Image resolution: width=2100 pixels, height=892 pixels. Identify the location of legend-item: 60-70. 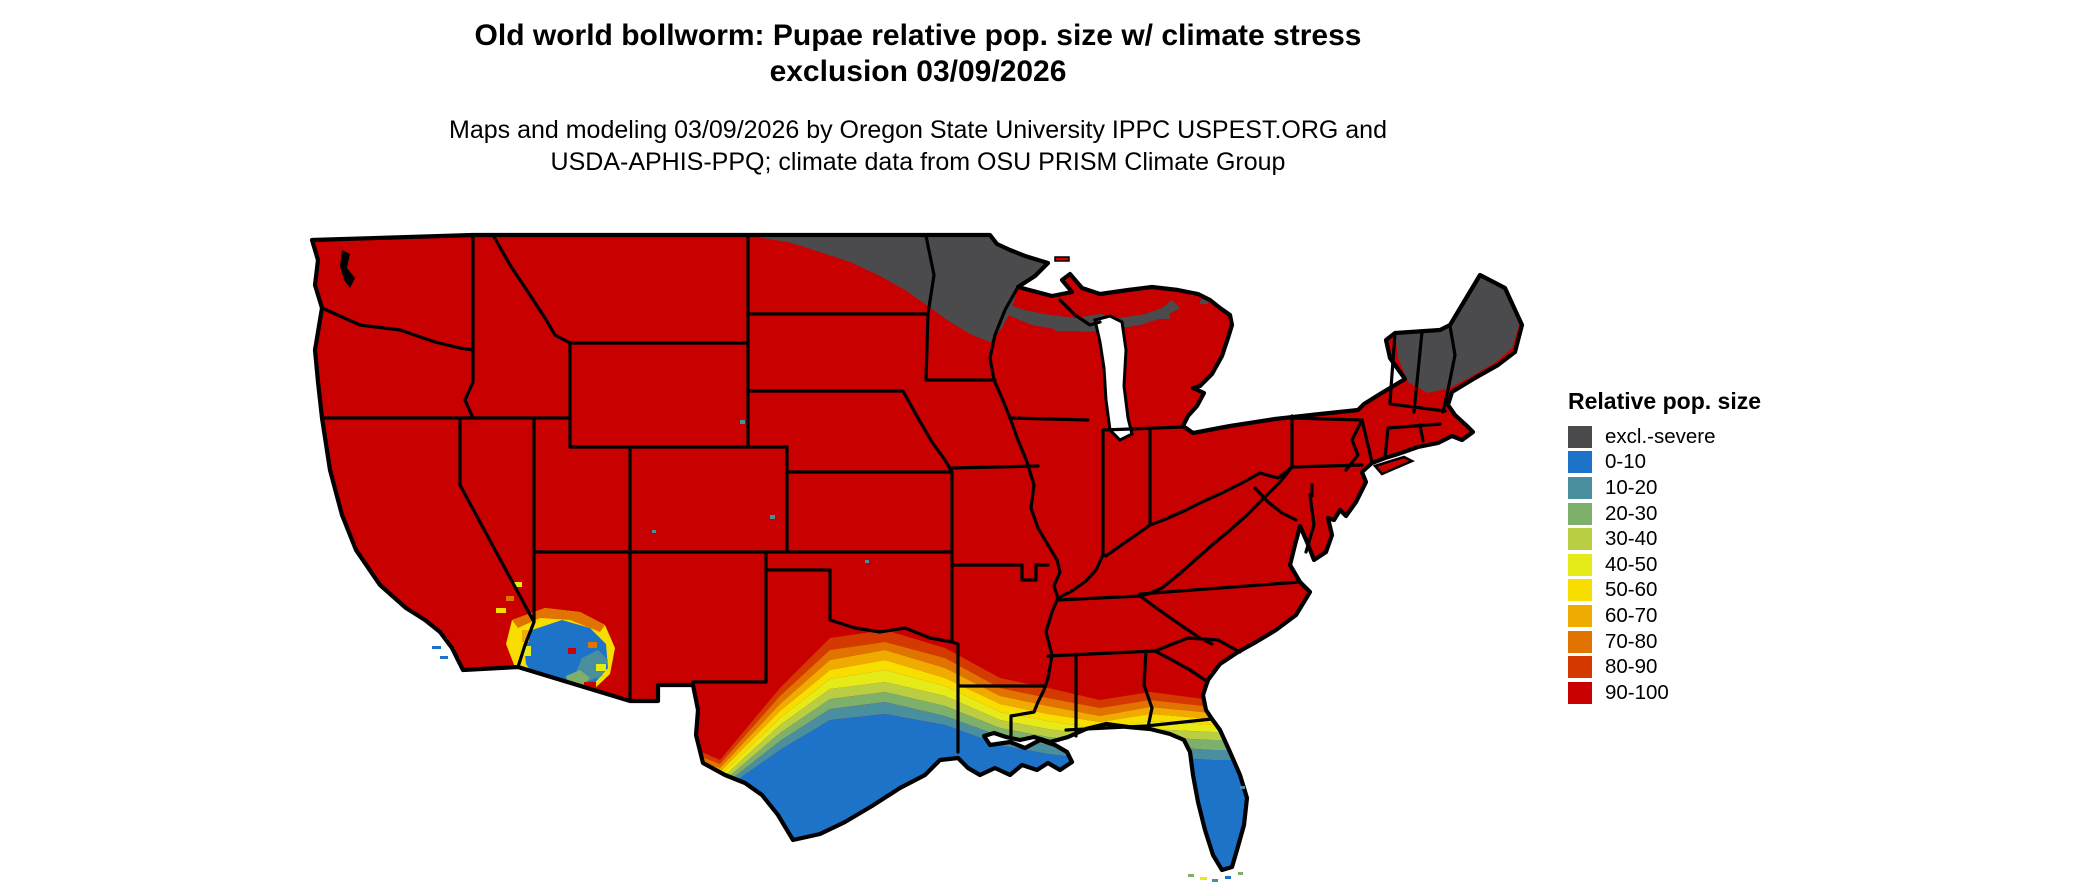
(1718, 616).